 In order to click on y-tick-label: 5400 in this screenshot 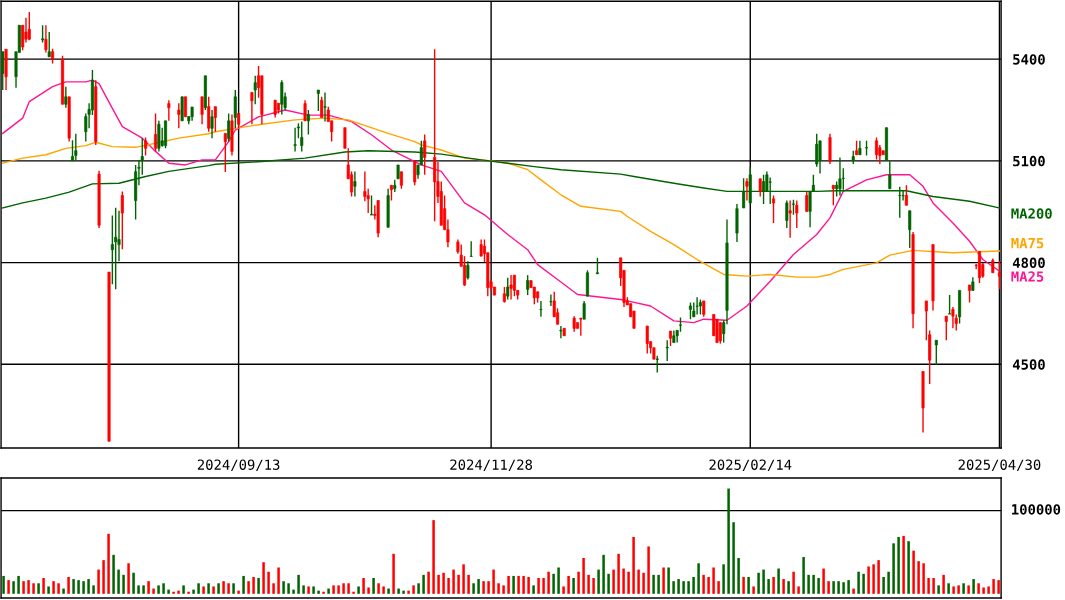, I will do `click(1029, 59)`.